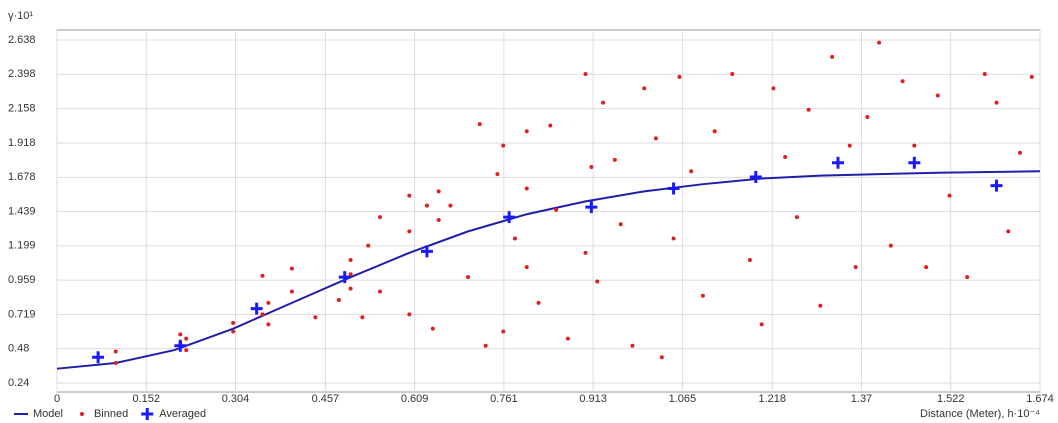 Image resolution: width=1058 pixels, height=423 pixels. What do you see at coordinates (593, 399) in the screenshot?
I see `x-tick-label: 0.913` at bounding box center [593, 399].